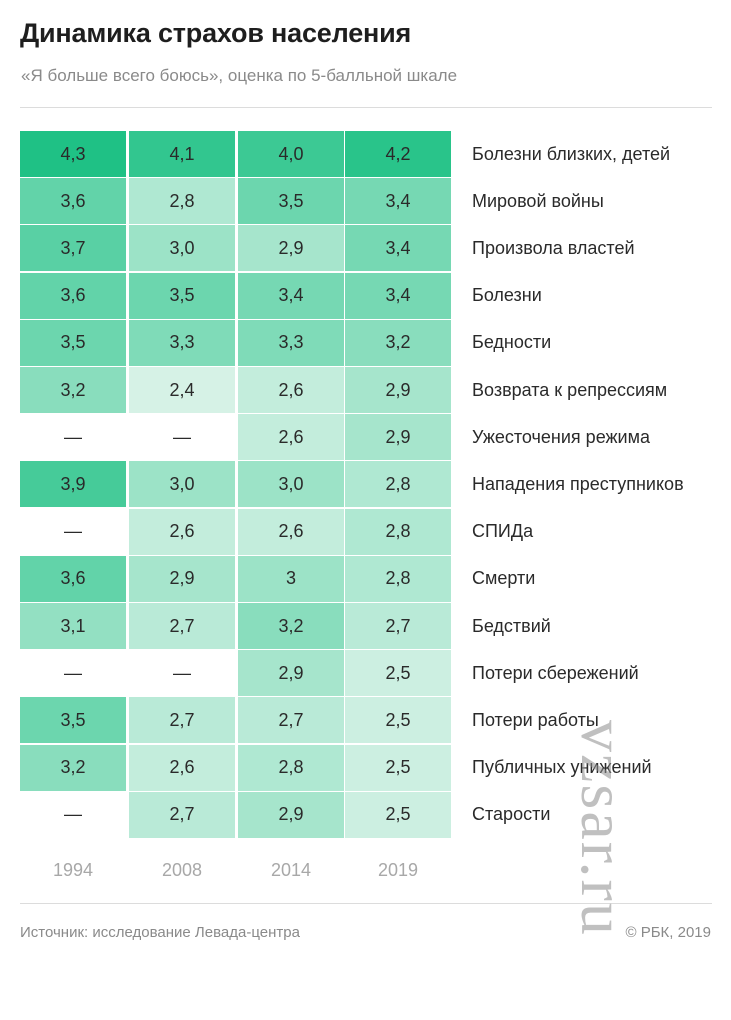 The image size is (731, 1020). What do you see at coordinates (182, 154) in the screenshot?
I see `heatmap-cell: 4,1` at bounding box center [182, 154].